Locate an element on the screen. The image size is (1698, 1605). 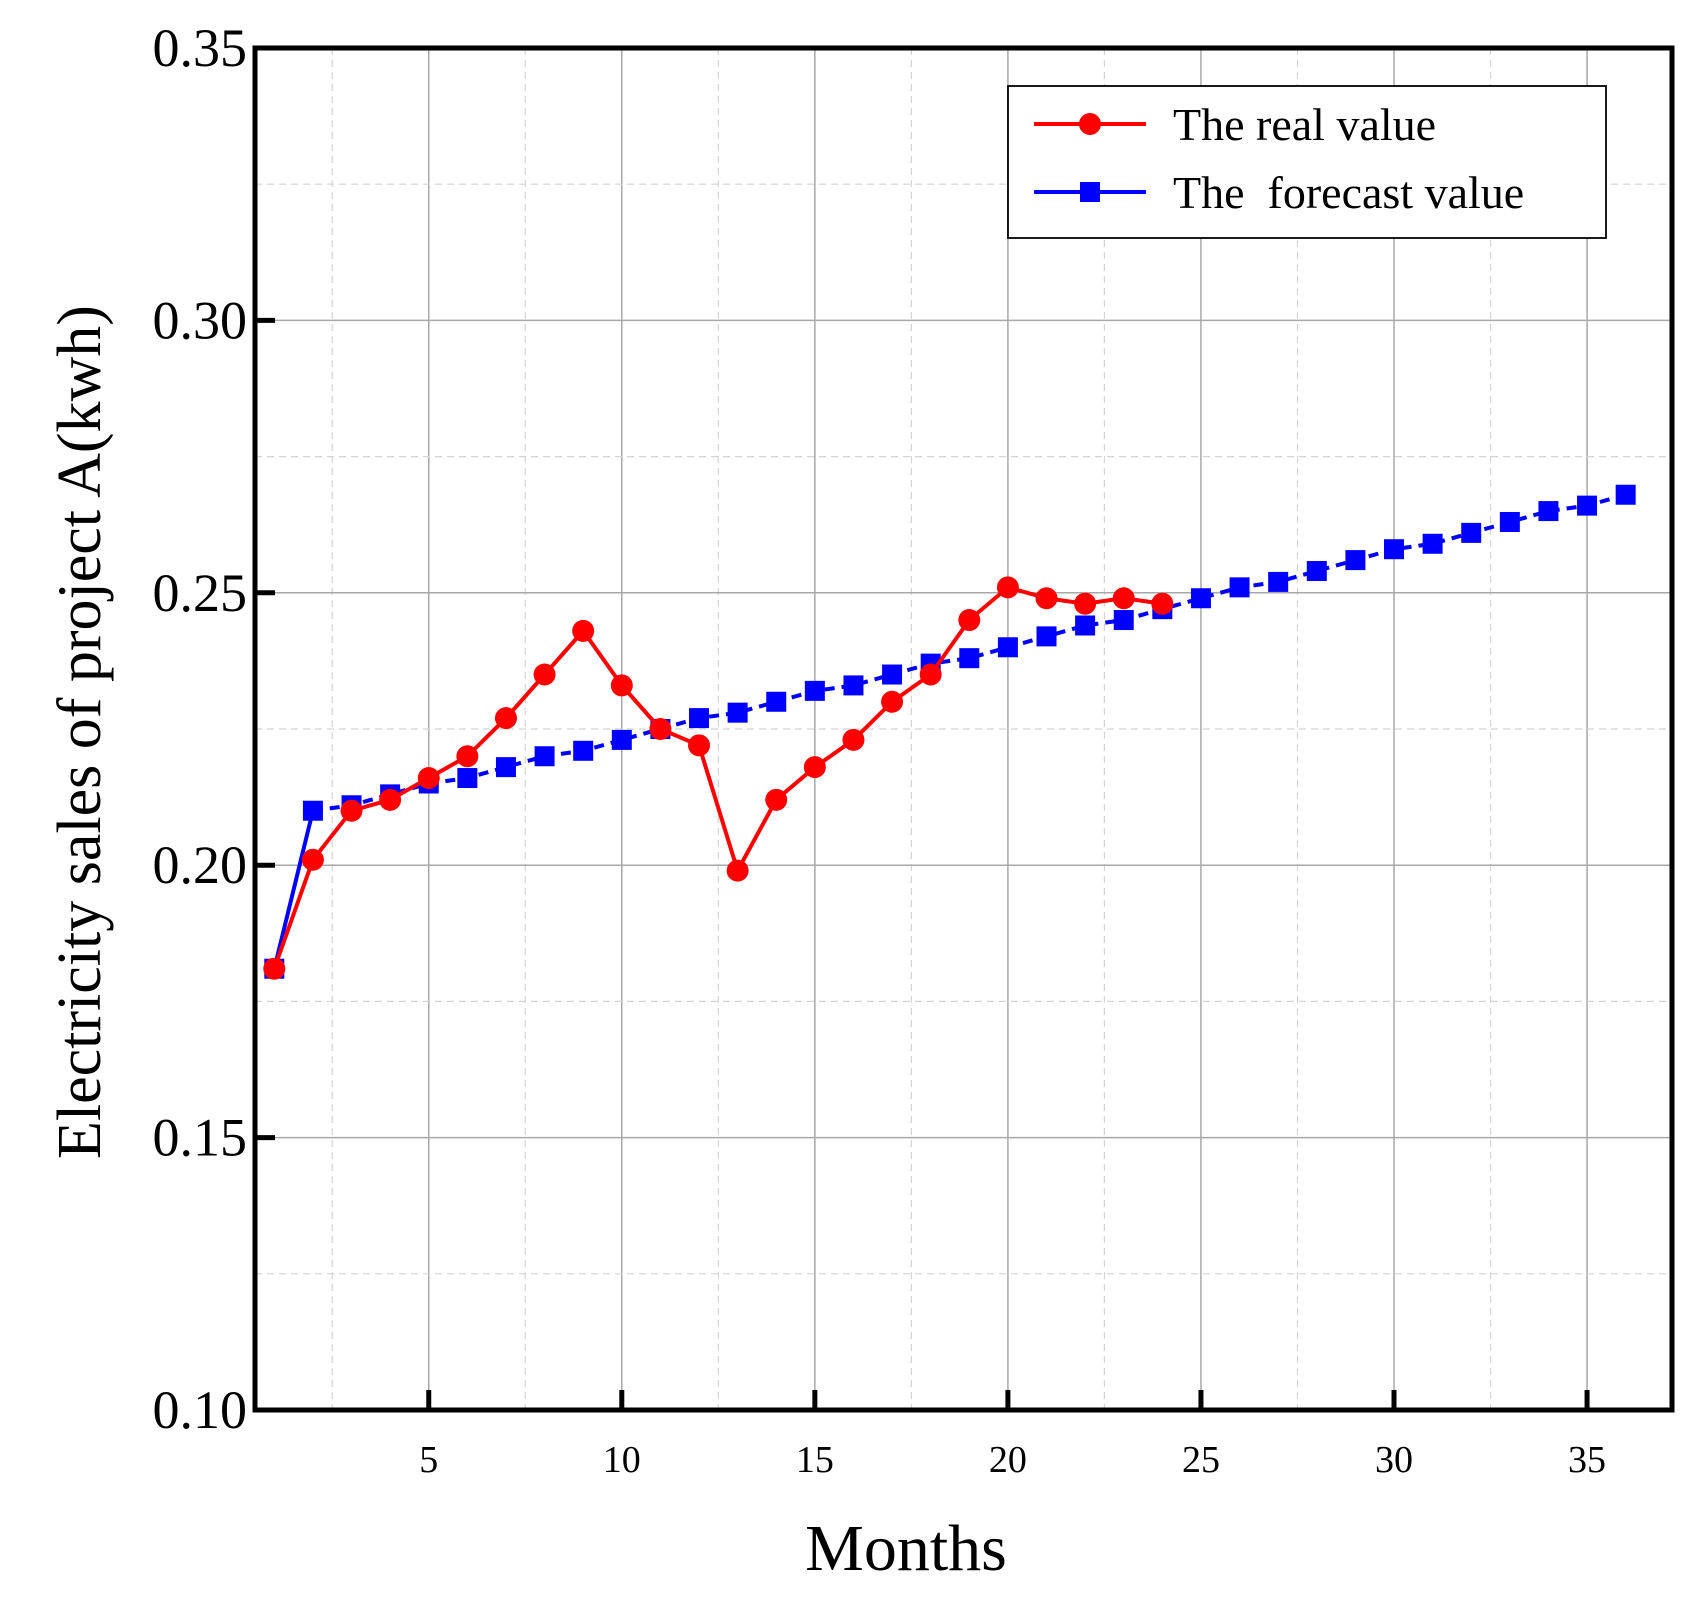
x-axis-title: Months is located at coordinates (906, 1548).